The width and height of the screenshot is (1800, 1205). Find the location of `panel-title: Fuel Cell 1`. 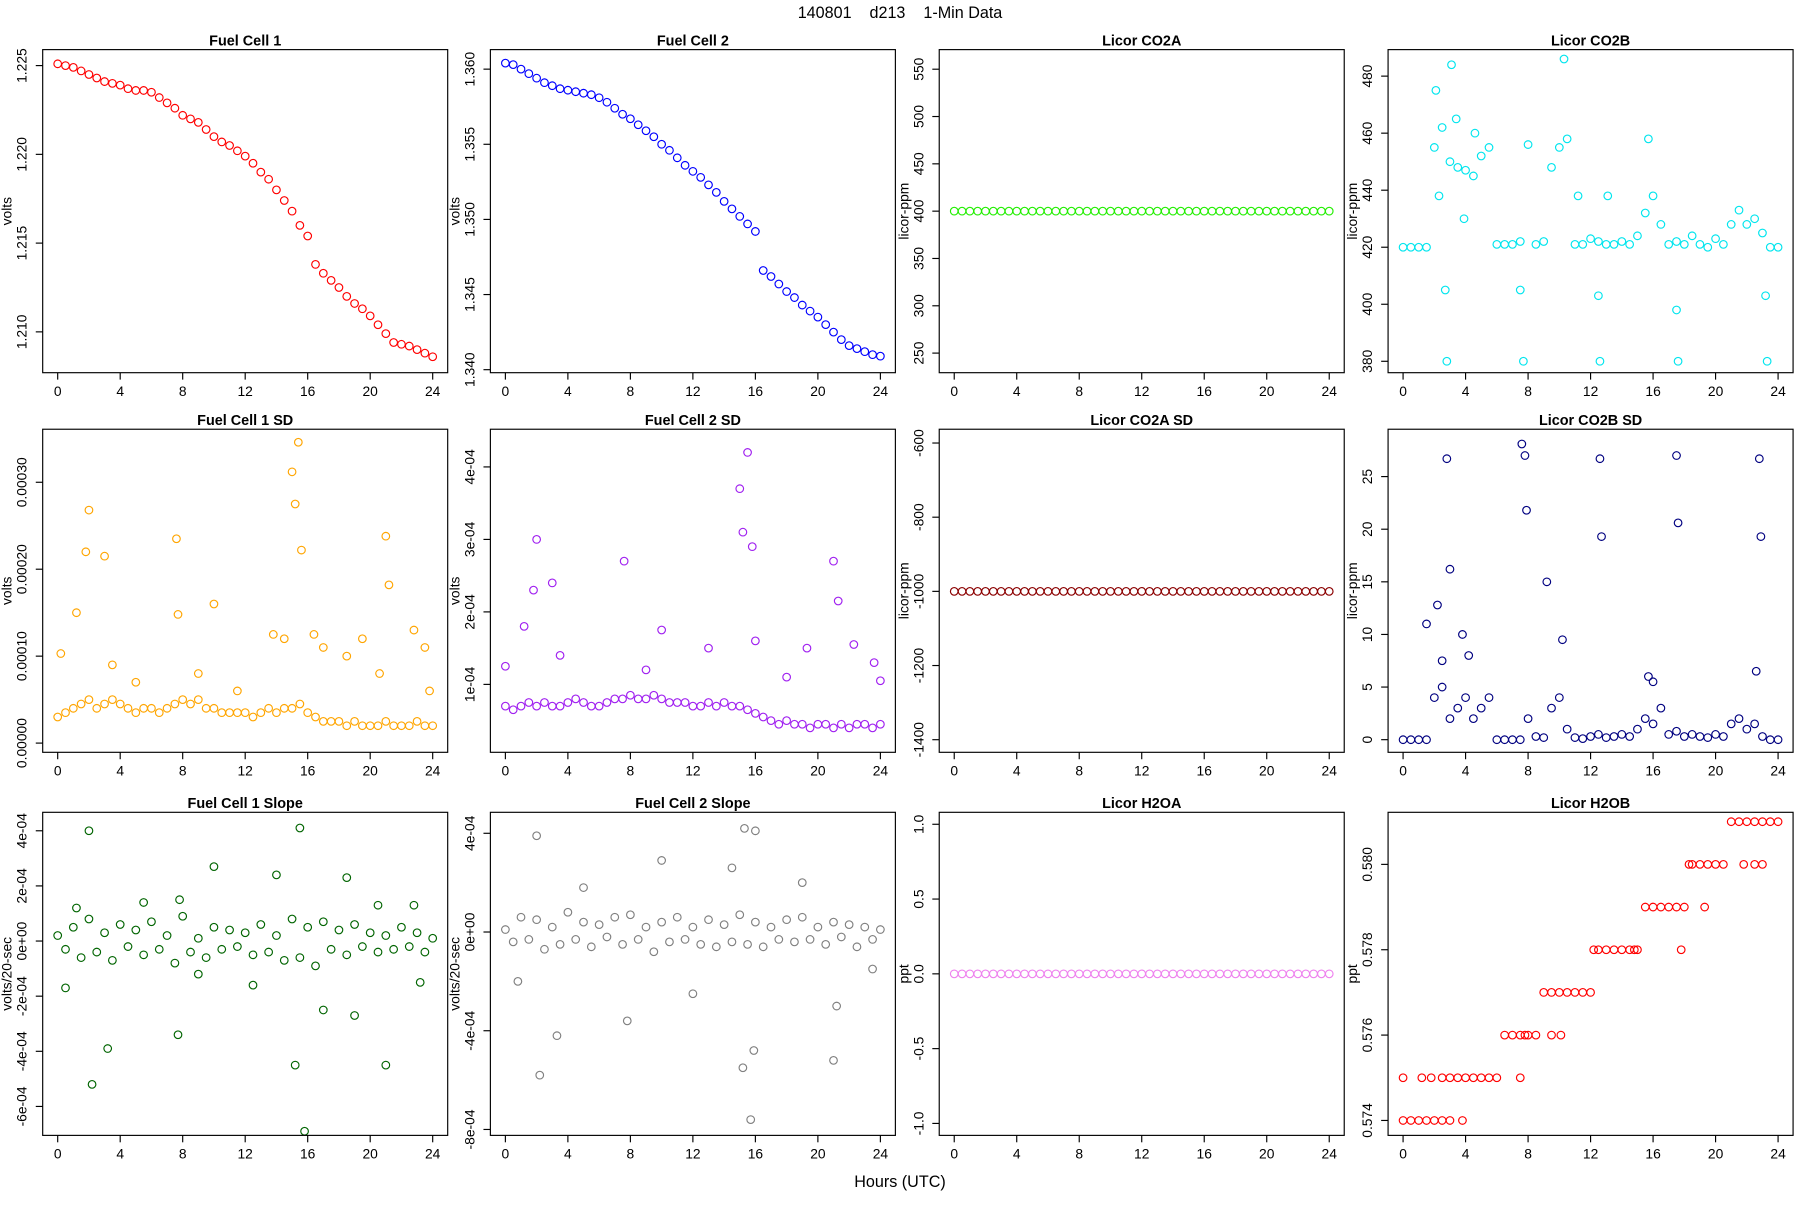

panel-title: Fuel Cell 1 is located at coordinates (245, 41).